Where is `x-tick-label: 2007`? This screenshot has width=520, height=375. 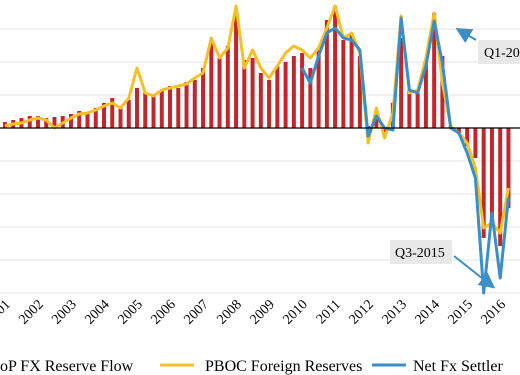 x-tick-label: 2007 is located at coordinates (196, 312).